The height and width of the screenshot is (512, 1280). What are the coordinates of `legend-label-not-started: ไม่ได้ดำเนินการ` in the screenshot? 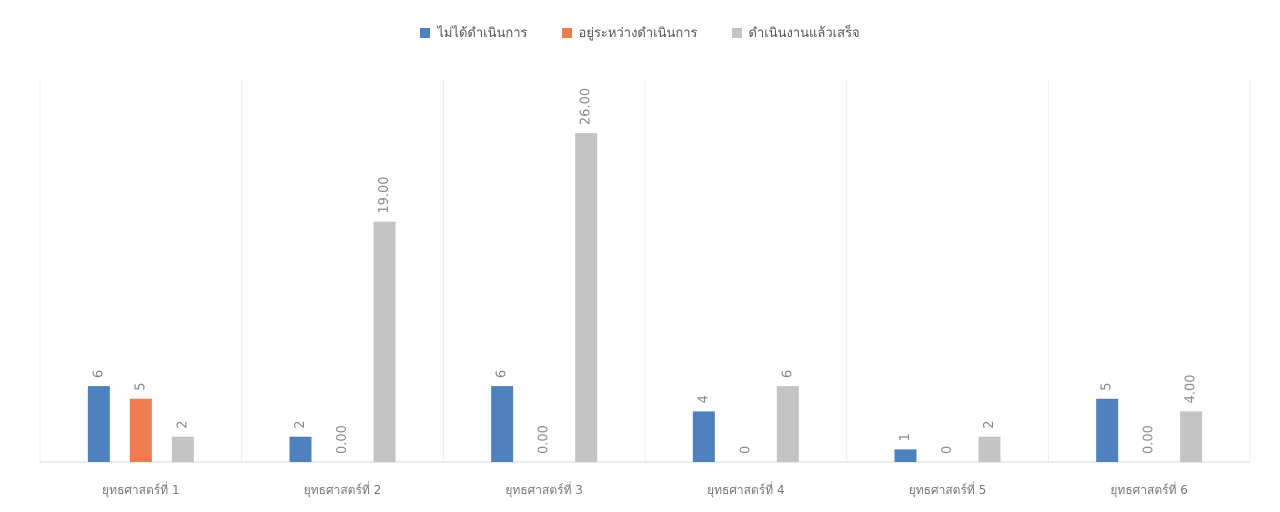 It's located at (482, 33).